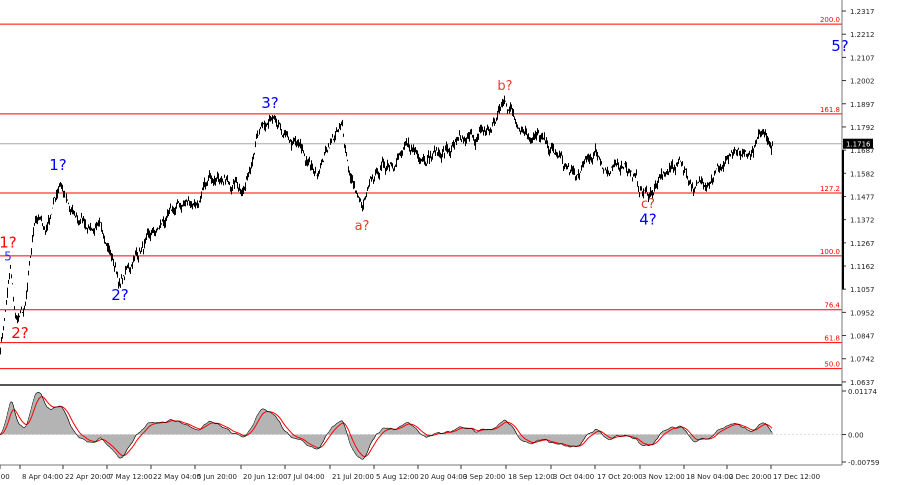 The height and width of the screenshot is (485, 900). I want to click on wave-label: 4?, so click(648, 220).